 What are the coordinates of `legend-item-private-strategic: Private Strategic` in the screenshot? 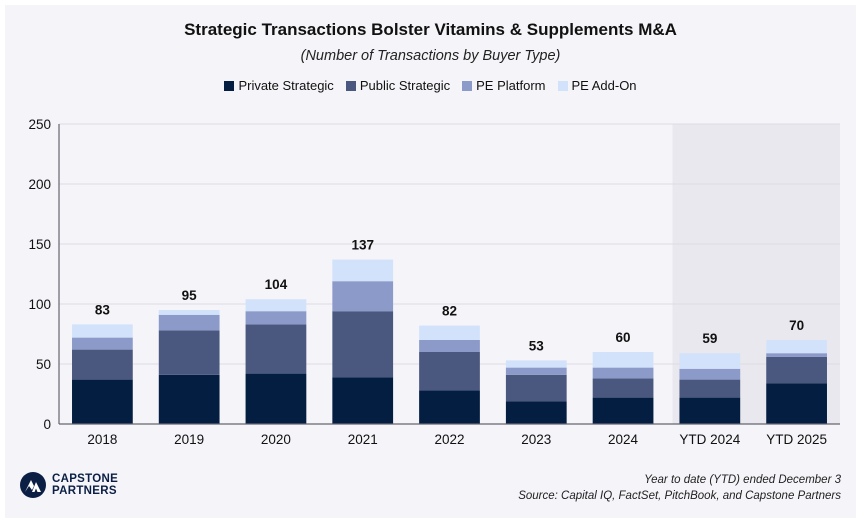 It's located at (279, 85).